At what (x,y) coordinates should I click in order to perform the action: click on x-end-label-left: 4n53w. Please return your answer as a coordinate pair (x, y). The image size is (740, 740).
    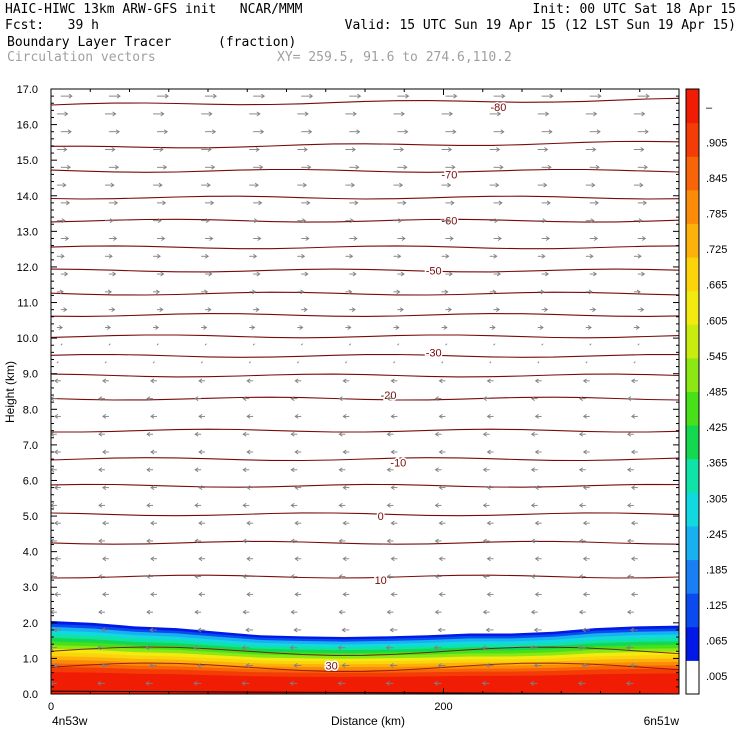
    Looking at the image, I should click on (70, 721).